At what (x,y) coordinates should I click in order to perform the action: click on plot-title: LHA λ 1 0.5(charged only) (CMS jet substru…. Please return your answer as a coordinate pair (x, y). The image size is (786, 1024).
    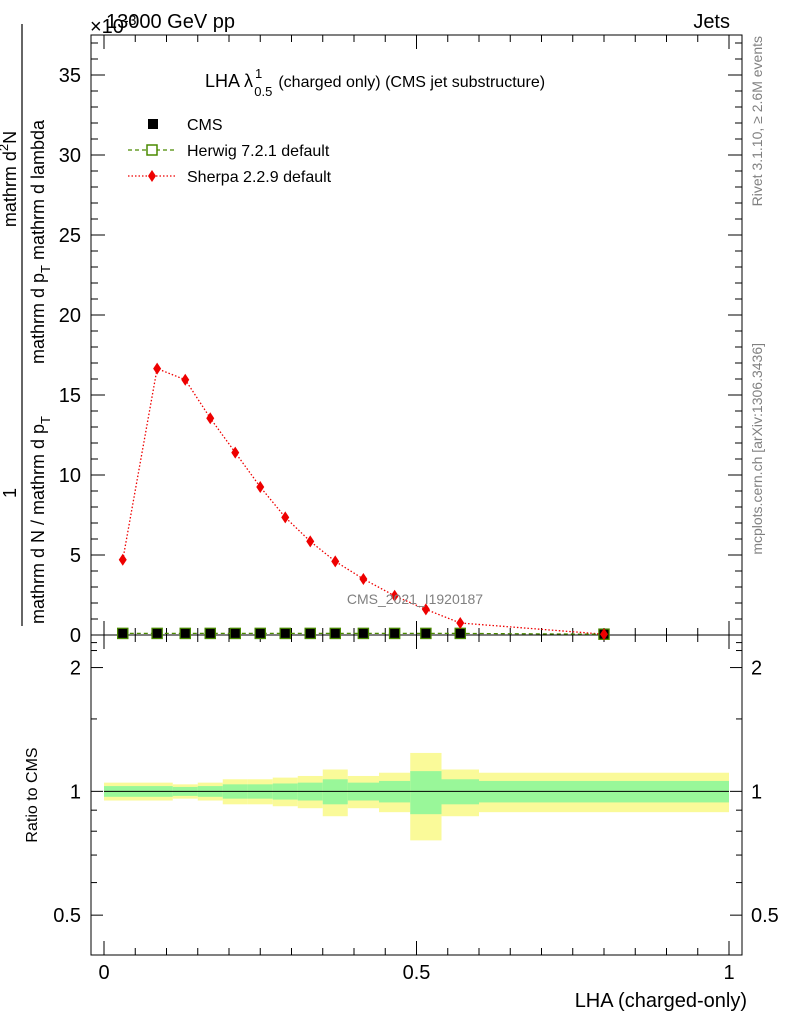
    Looking at the image, I should click on (375, 82).